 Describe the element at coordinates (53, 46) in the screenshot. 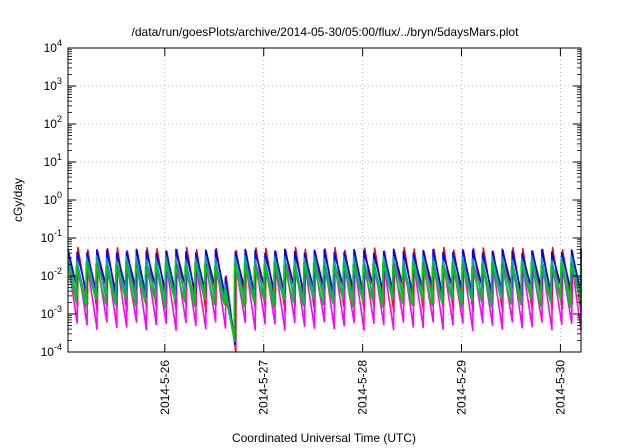

I see `y-tick-label: 10⁴` at that location.